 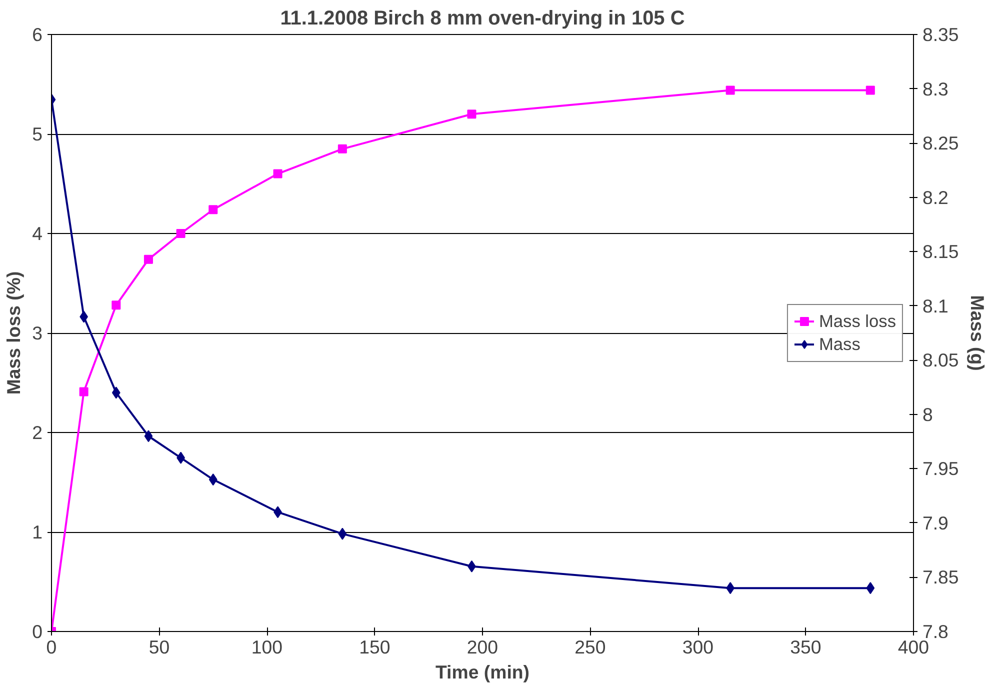 What do you see at coordinates (37, 34) in the screenshot?
I see `y-tick-label: 6` at bounding box center [37, 34].